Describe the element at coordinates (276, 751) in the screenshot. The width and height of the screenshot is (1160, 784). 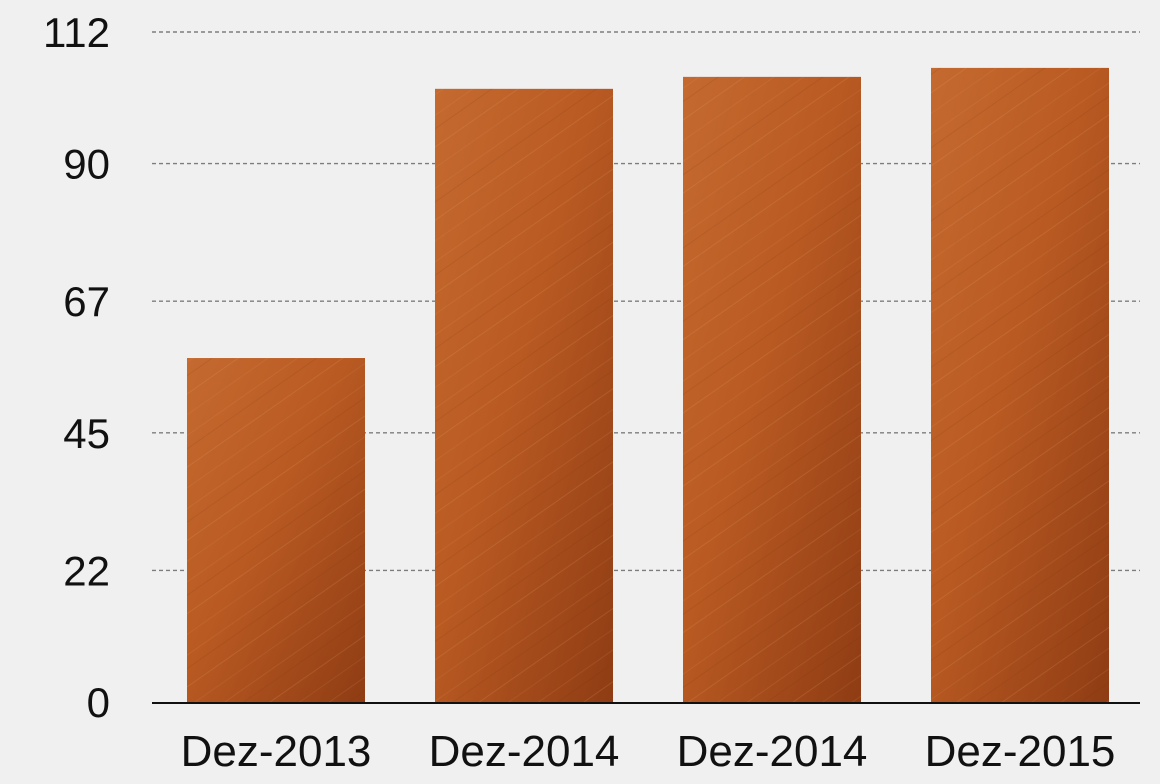
I see `x-category-label: Dez-2013` at that location.